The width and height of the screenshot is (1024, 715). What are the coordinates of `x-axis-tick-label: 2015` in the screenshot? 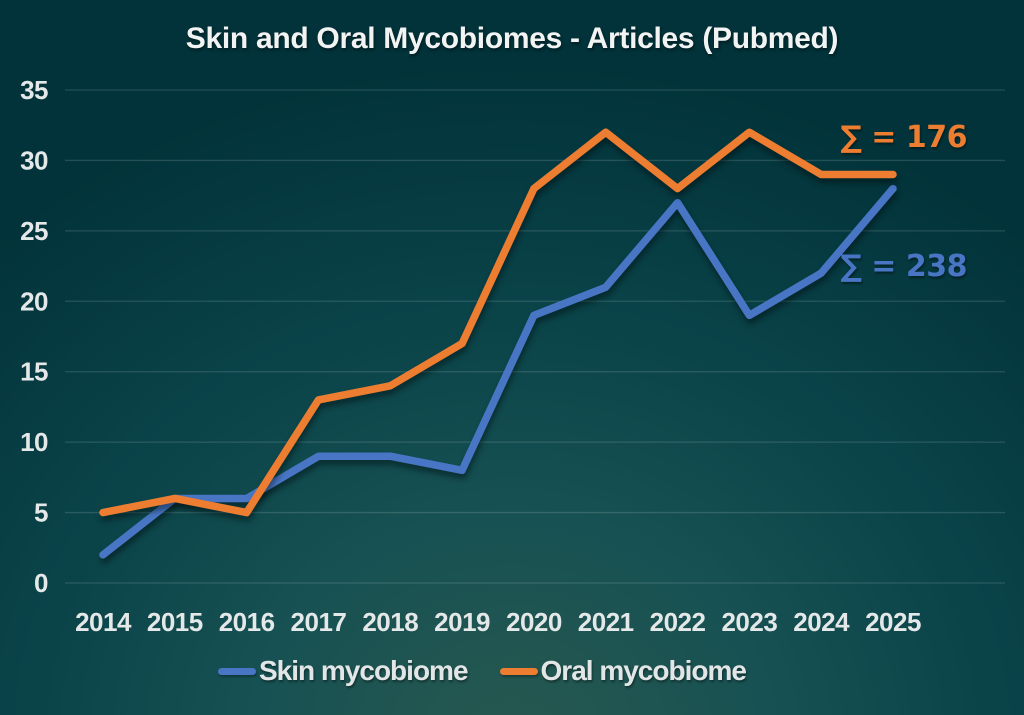 It's located at (175, 622).